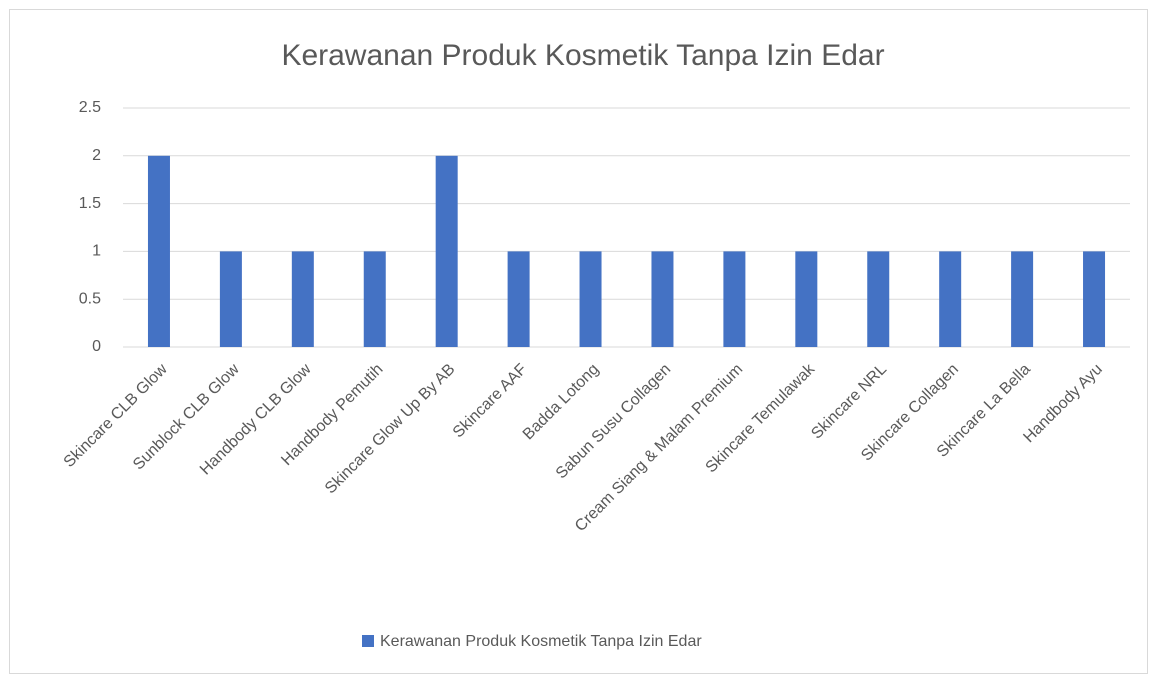 This screenshot has width=1149, height=674. Describe the element at coordinates (96, 155) in the screenshot. I see `y-tick-label: 2` at that location.